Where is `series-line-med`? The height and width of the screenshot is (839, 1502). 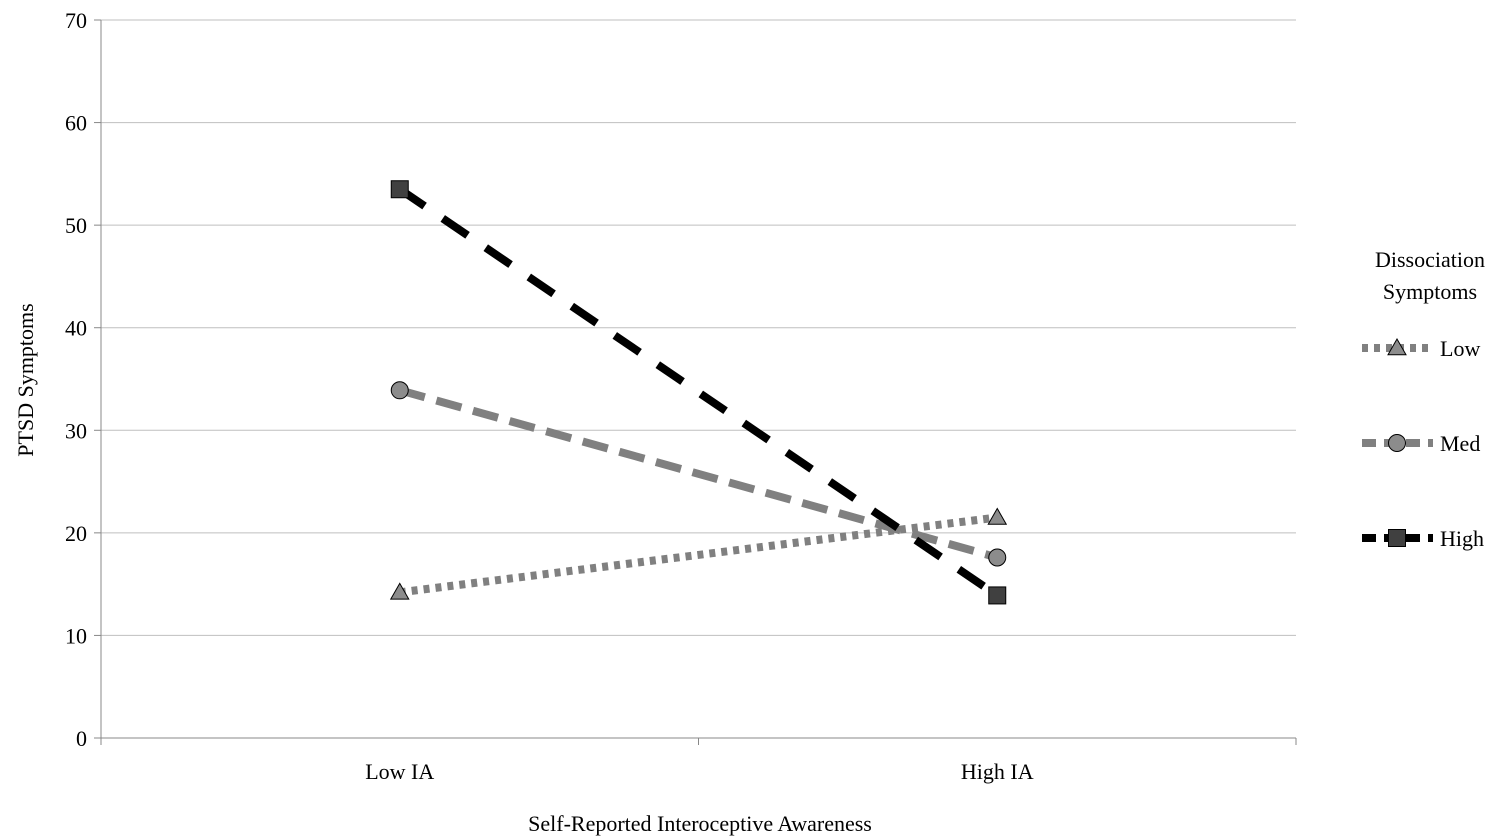
series-line-med is located at coordinates (698, 474).